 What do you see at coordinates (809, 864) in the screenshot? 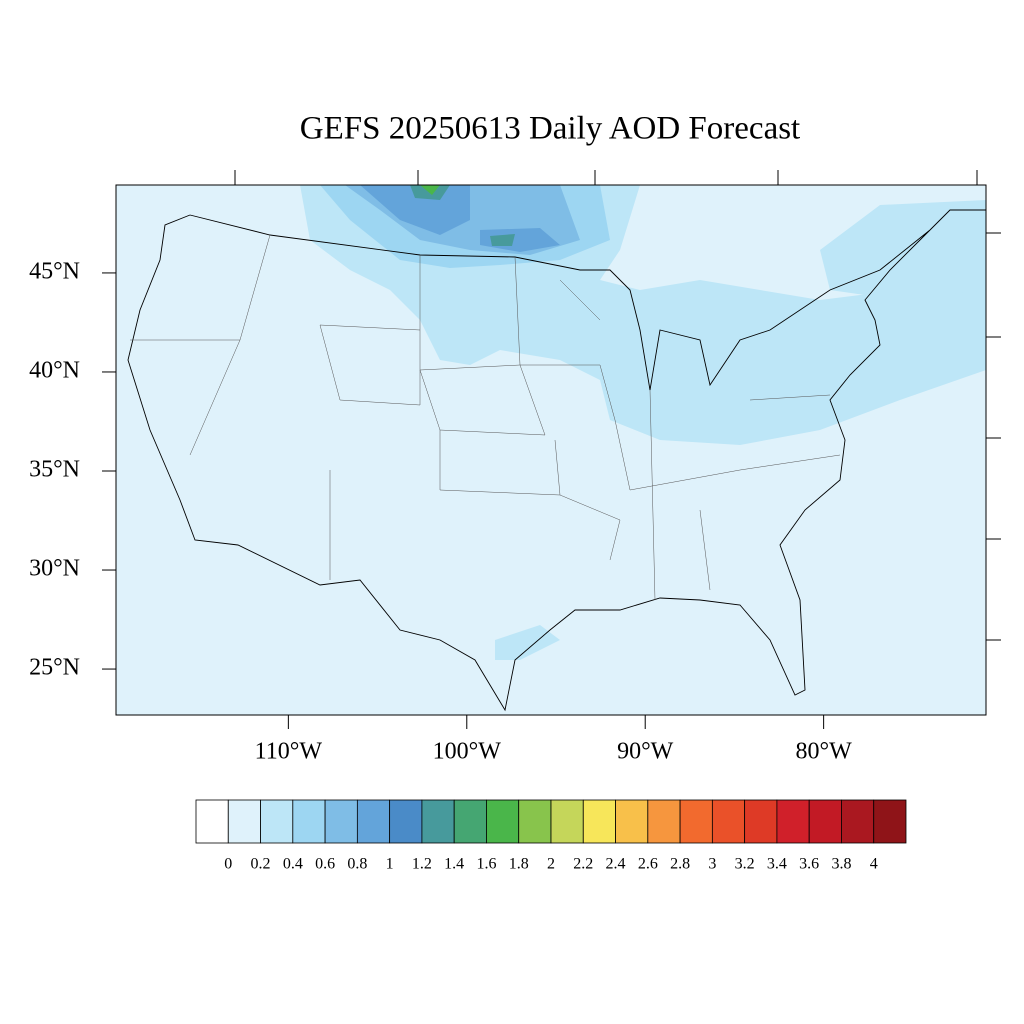
I see `colorbar-label: 3.6` at bounding box center [809, 864].